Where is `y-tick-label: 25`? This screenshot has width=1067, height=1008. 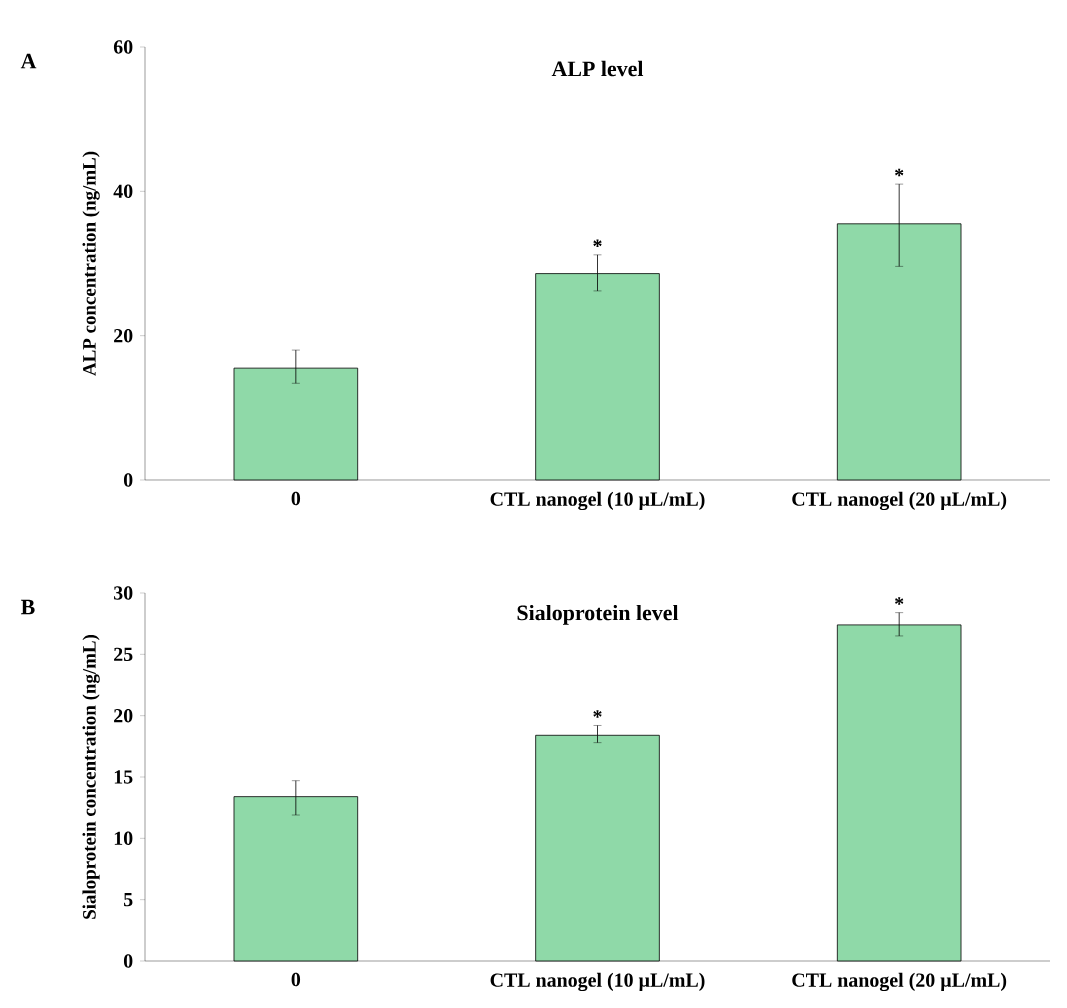 y-tick-label: 25 is located at coordinates (123, 654).